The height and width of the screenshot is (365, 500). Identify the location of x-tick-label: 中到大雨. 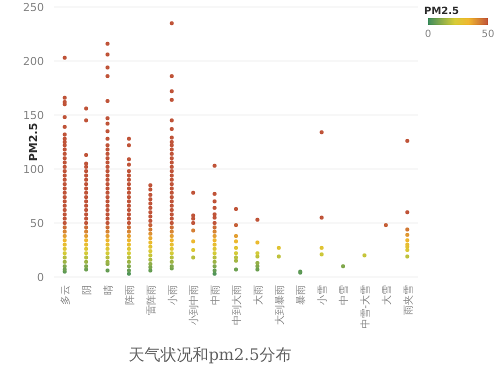
(237, 305).